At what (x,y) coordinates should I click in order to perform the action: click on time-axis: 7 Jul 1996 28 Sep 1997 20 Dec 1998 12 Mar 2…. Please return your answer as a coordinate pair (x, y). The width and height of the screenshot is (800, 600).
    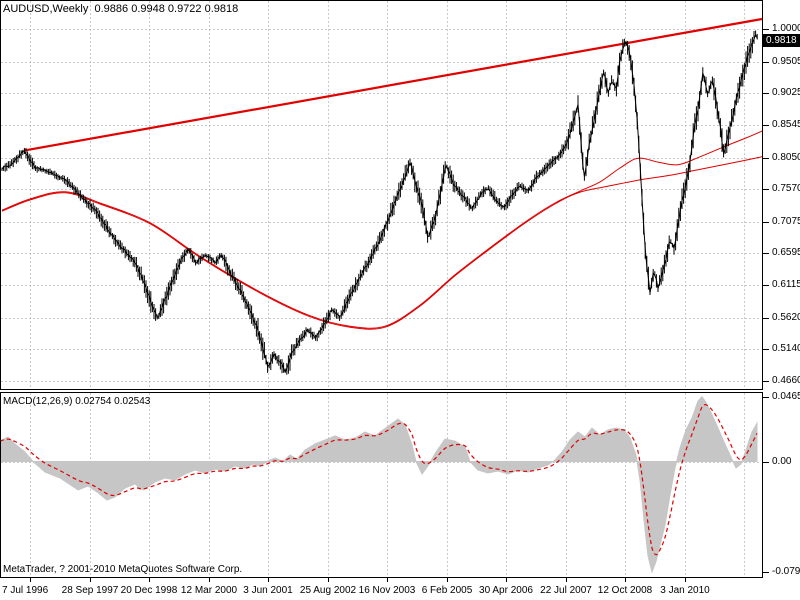
    Looking at the image, I should click on (400, 589).